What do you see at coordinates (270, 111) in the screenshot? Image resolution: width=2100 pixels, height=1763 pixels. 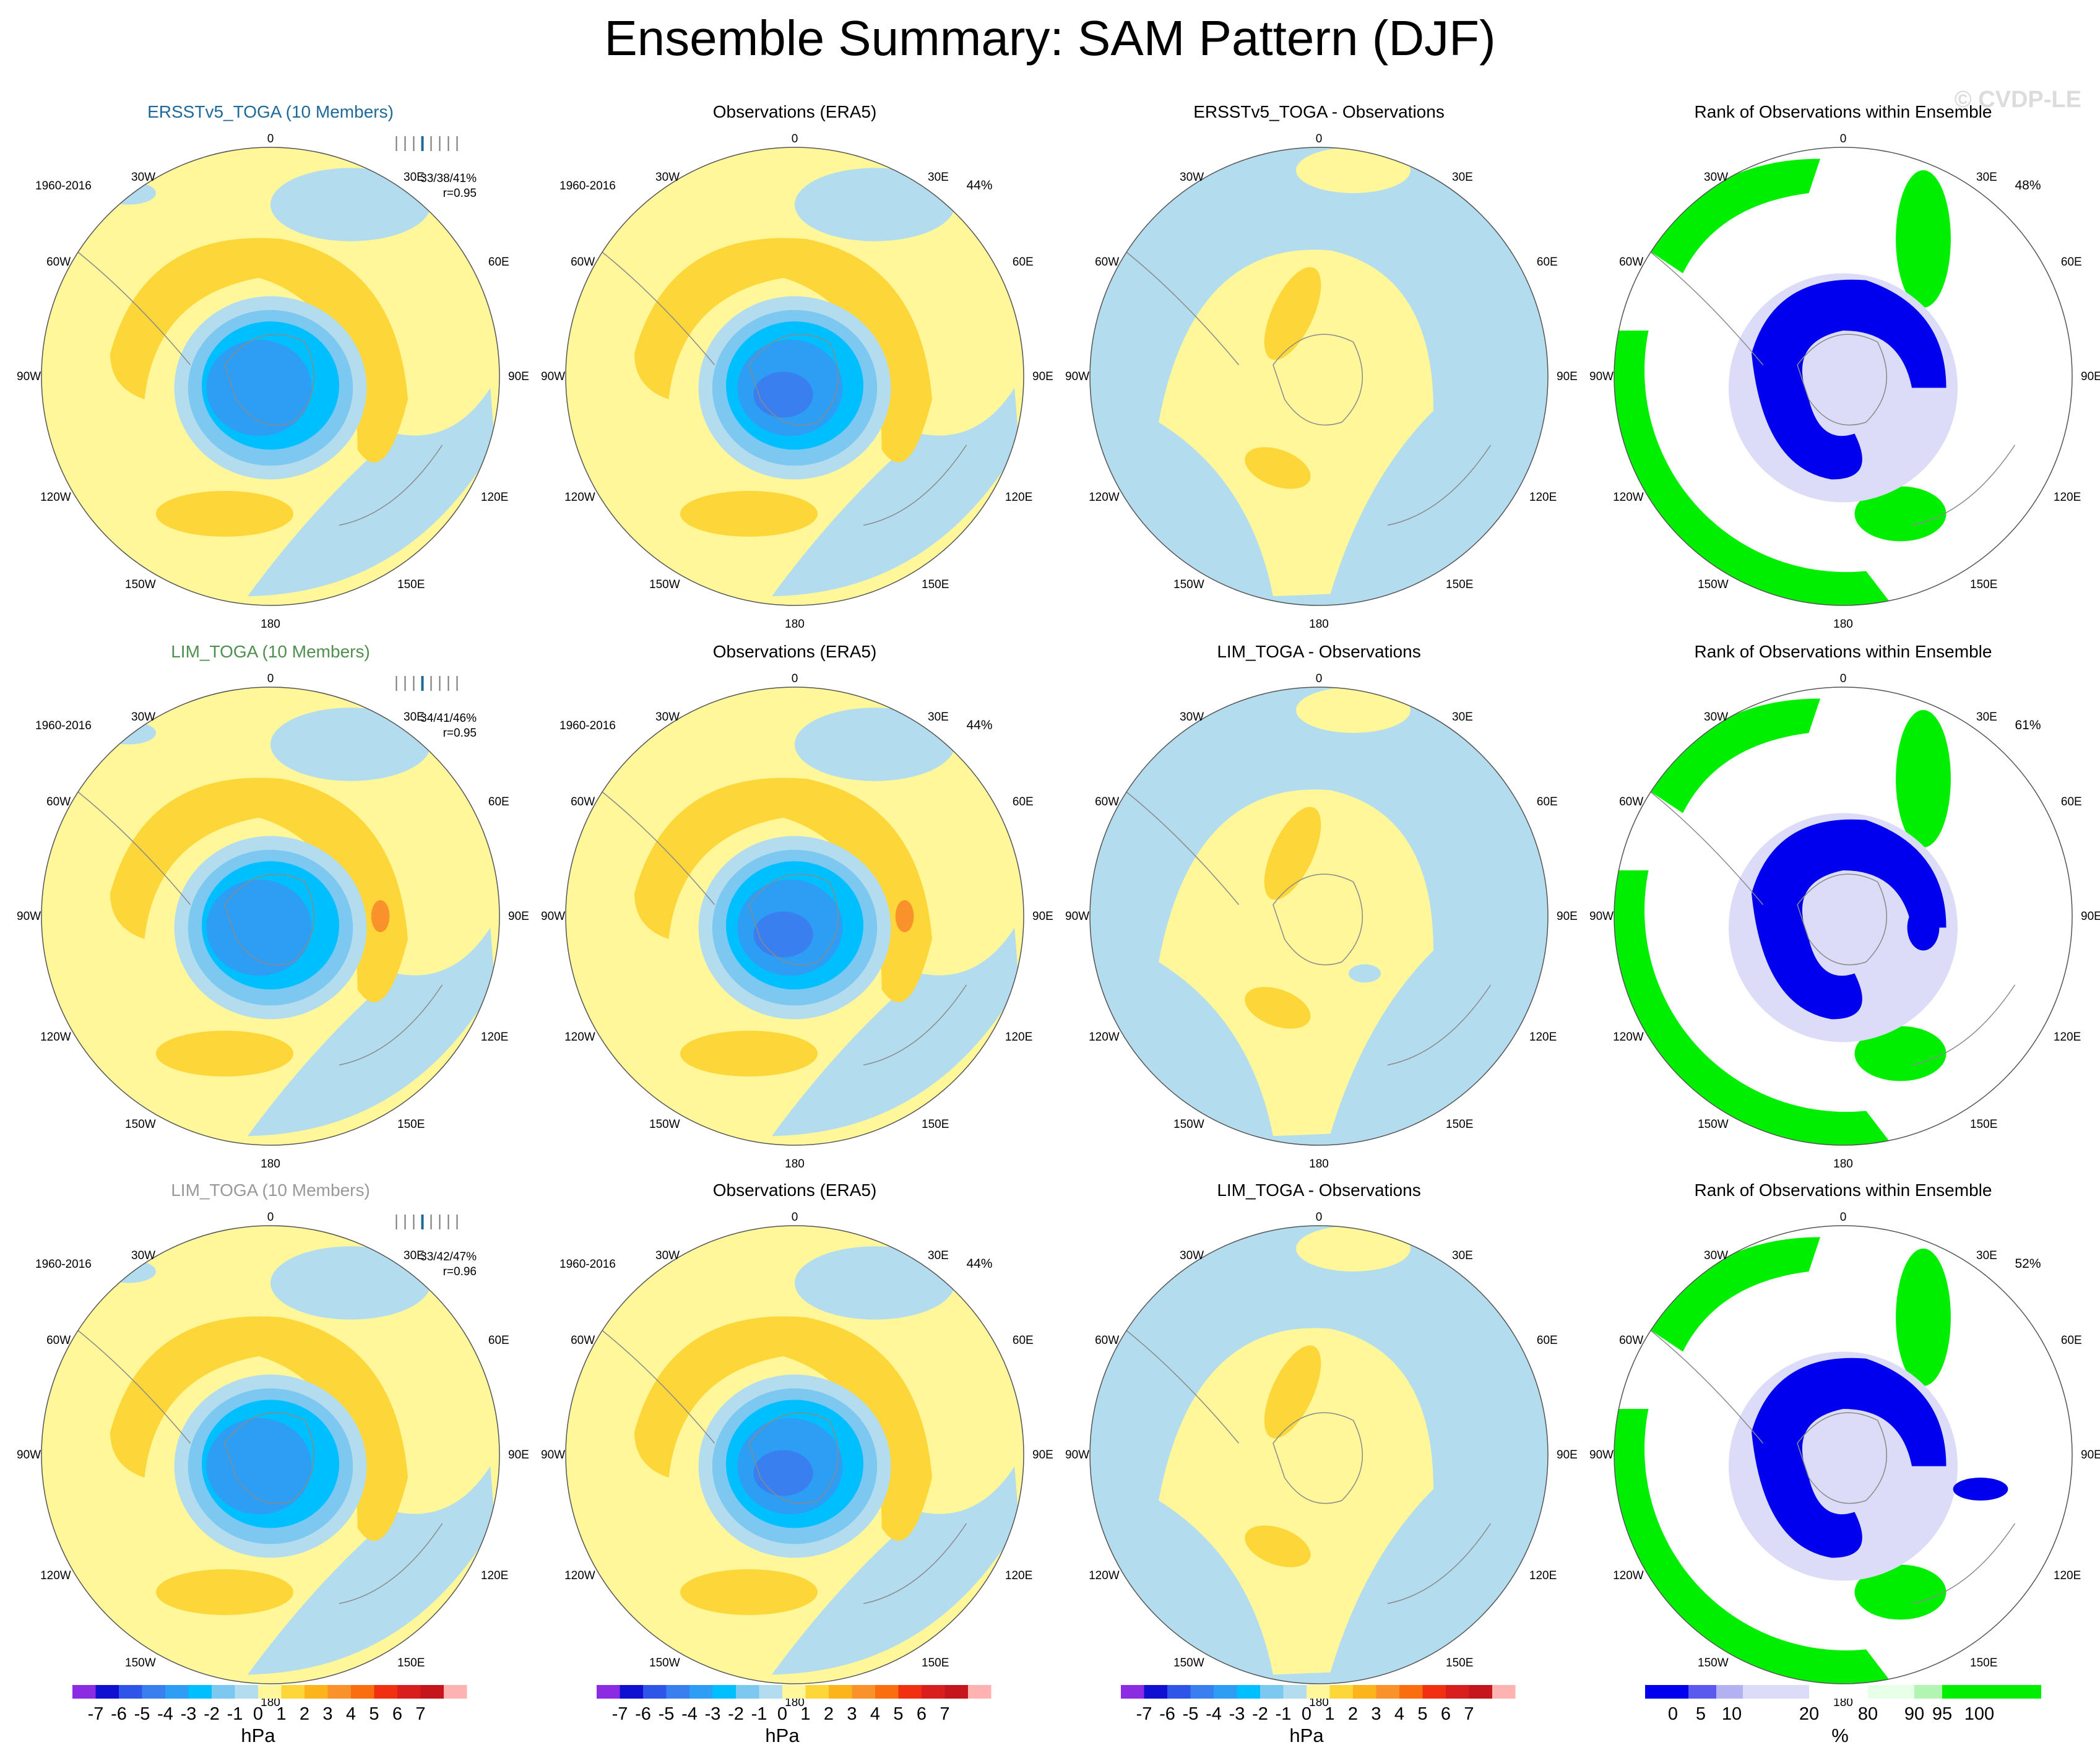 I see `panel-title: ERSSTv5_TOGA (10 Members)` at bounding box center [270, 111].